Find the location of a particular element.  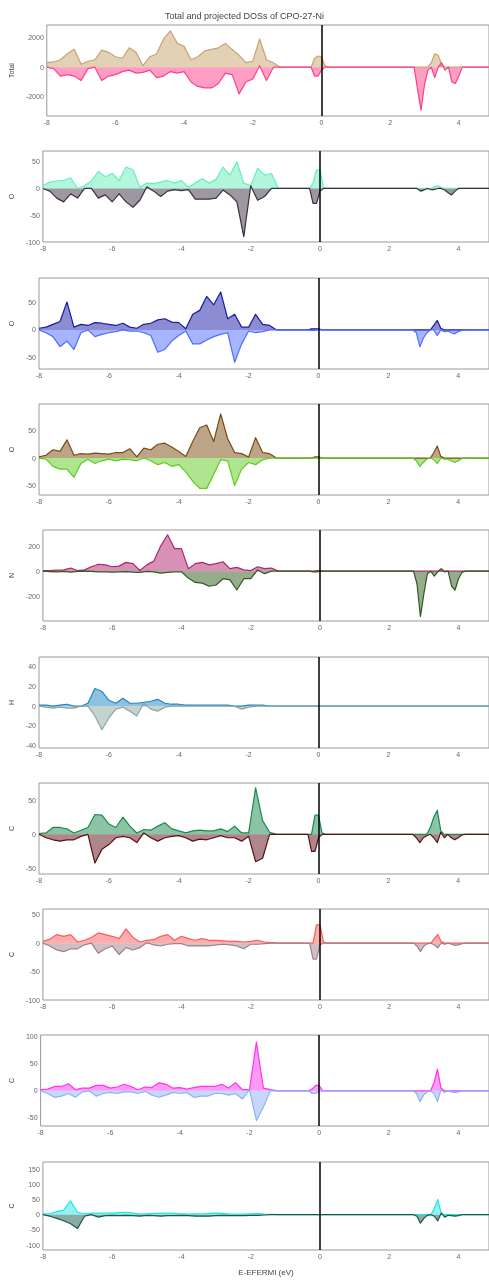

chart-title: Total and projected DOSs of CPO-27-Ni is located at coordinates (244, 15).